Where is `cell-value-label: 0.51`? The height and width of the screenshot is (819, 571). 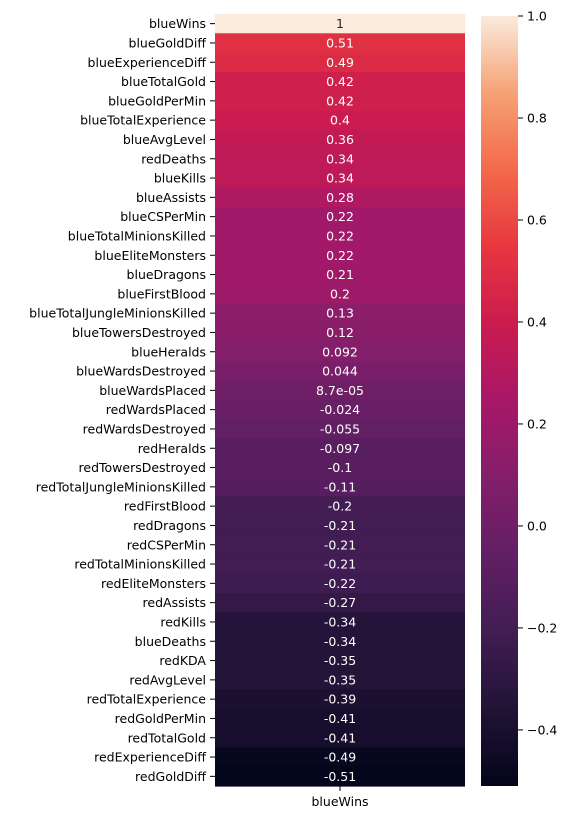
cell-value-label: 0.51 is located at coordinates (340, 42).